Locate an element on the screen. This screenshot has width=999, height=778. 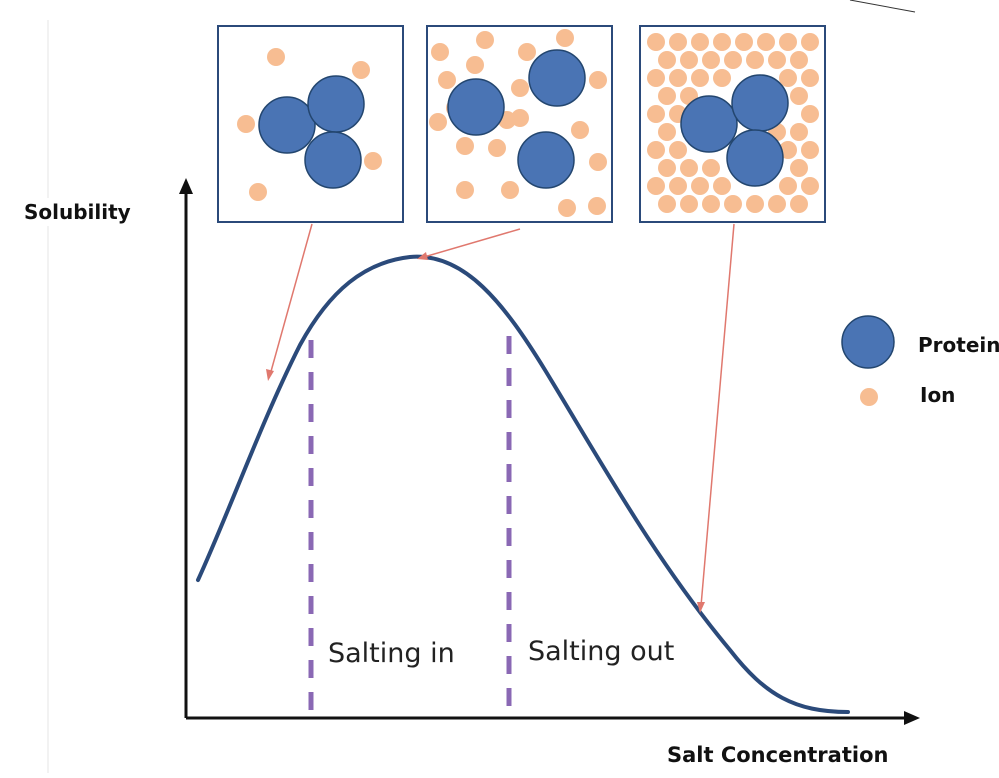
x-axis-label: Salt Concentration is located at coordinates (778, 755).